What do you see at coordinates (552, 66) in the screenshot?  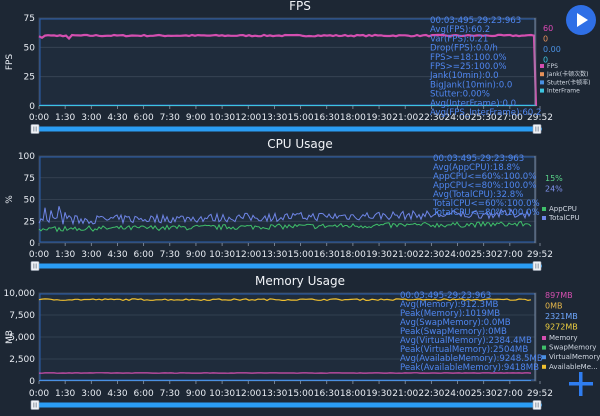 I see `legend-item: FPS` at bounding box center [552, 66].